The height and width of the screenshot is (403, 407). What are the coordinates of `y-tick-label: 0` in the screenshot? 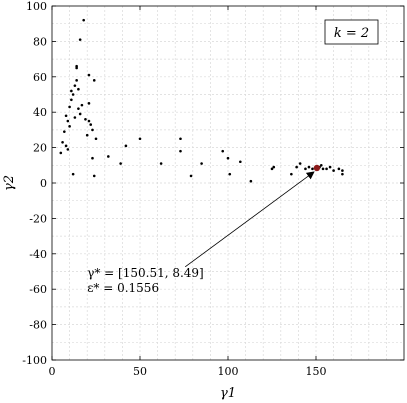 It's located at (43, 183).